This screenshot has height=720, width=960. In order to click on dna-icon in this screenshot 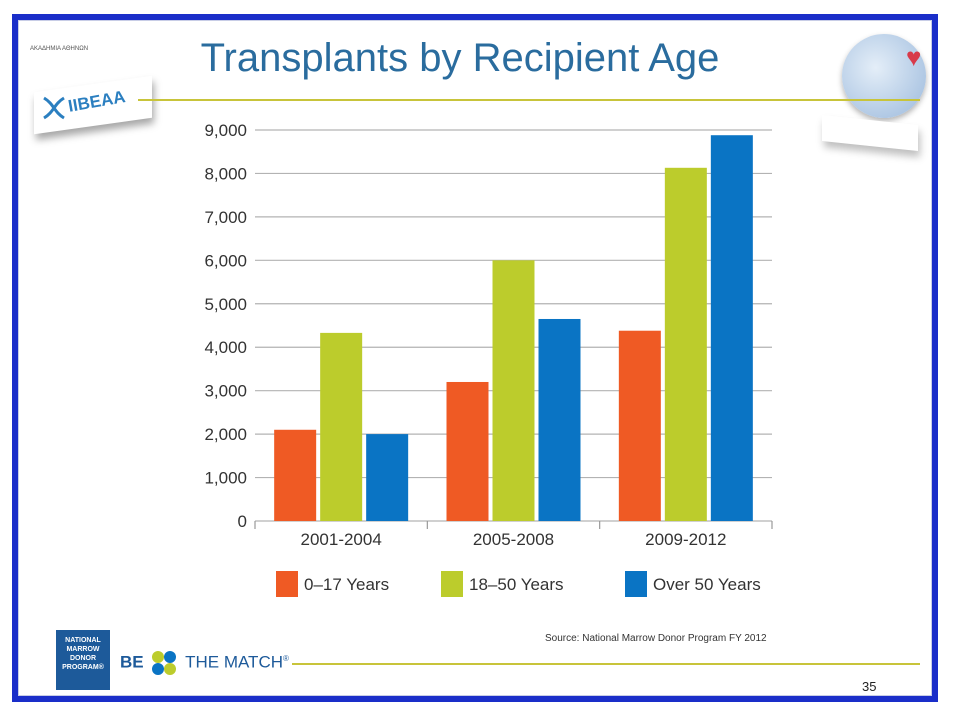, I will do `click(54, 108)`.